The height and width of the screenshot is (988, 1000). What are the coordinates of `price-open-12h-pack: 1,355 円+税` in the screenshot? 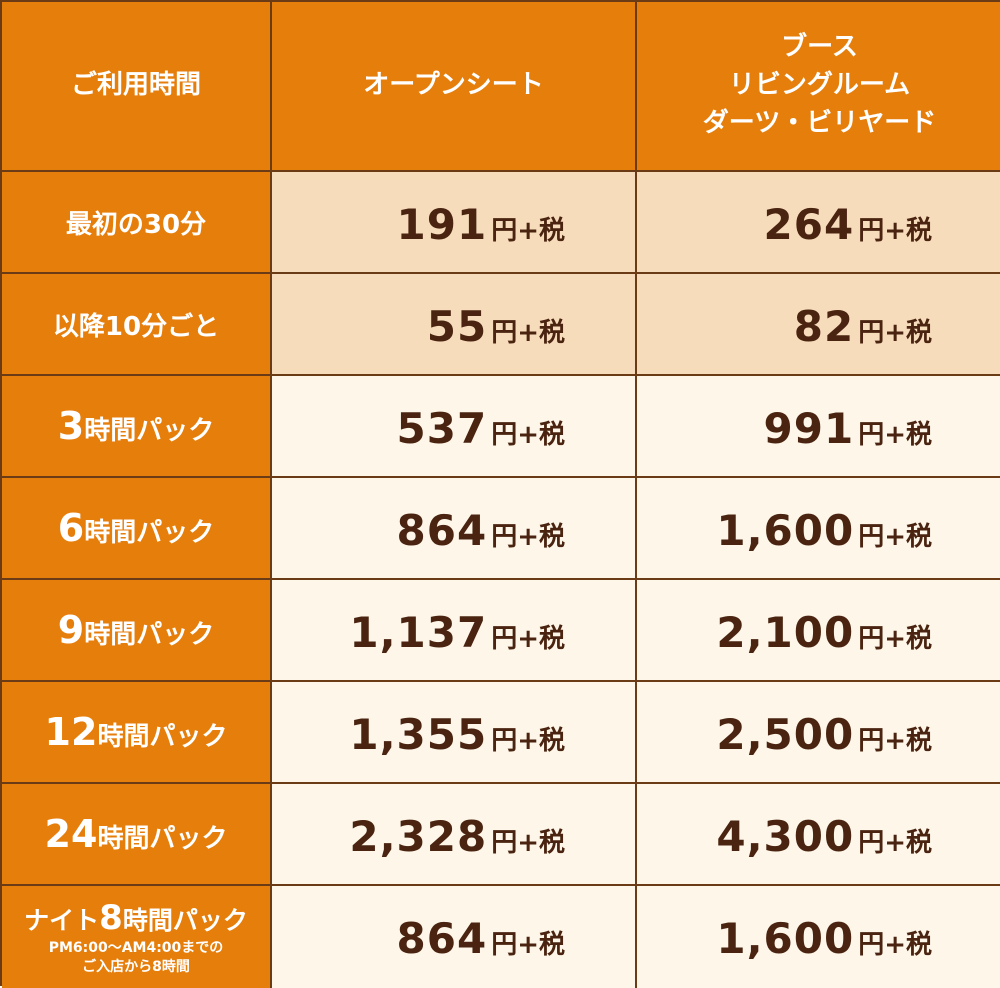 It's located at (454, 733).